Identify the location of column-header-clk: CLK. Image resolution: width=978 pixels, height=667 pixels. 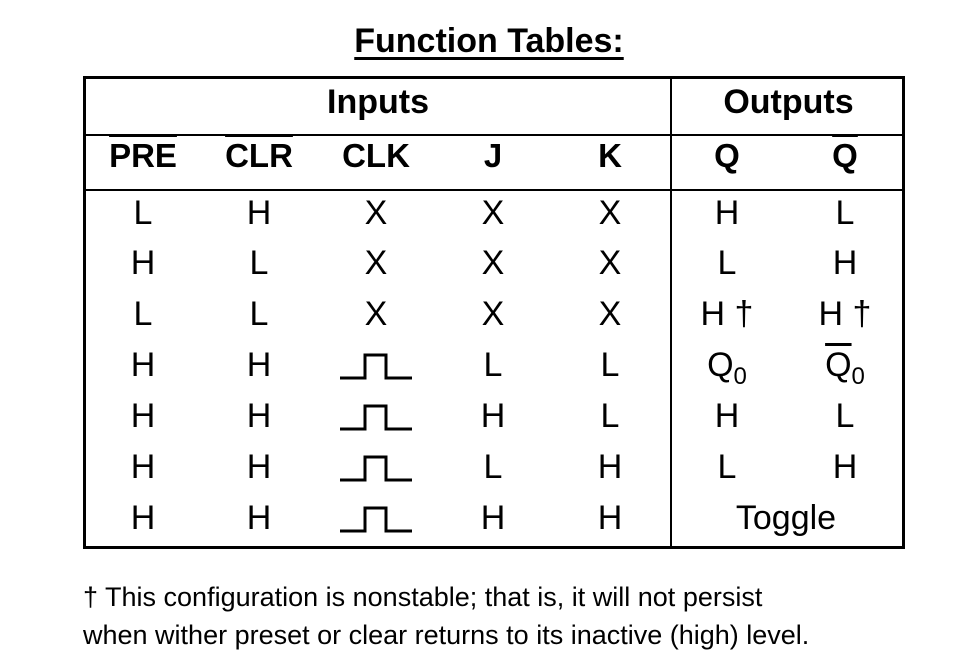
(376, 156).